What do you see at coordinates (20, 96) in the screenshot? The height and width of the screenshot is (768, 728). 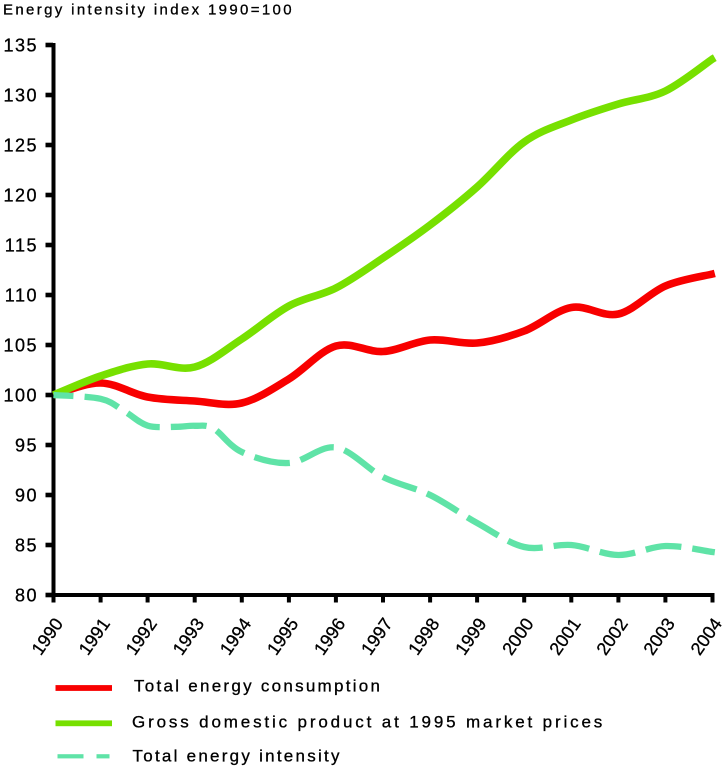 I see `svg-text: 130` at bounding box center [20, 96].